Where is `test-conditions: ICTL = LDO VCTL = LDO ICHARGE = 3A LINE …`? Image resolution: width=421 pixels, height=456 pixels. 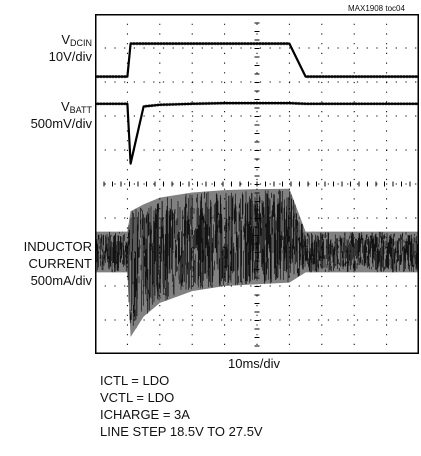 test-conditions: ICTL = LDO VCTL = LDO ICHARGE = 3A LINE … is located at coordinates (181, 406).